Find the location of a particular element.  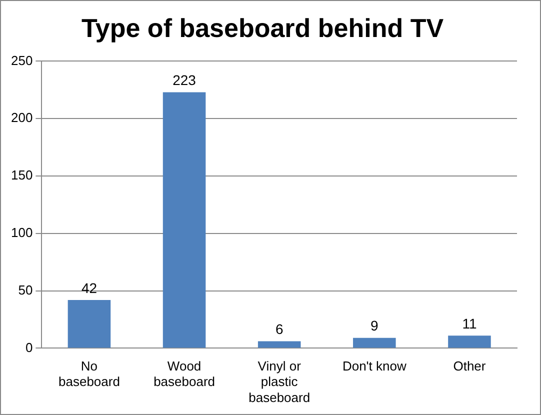

y-tick-label: 150 is located at coordinates (21, 175).